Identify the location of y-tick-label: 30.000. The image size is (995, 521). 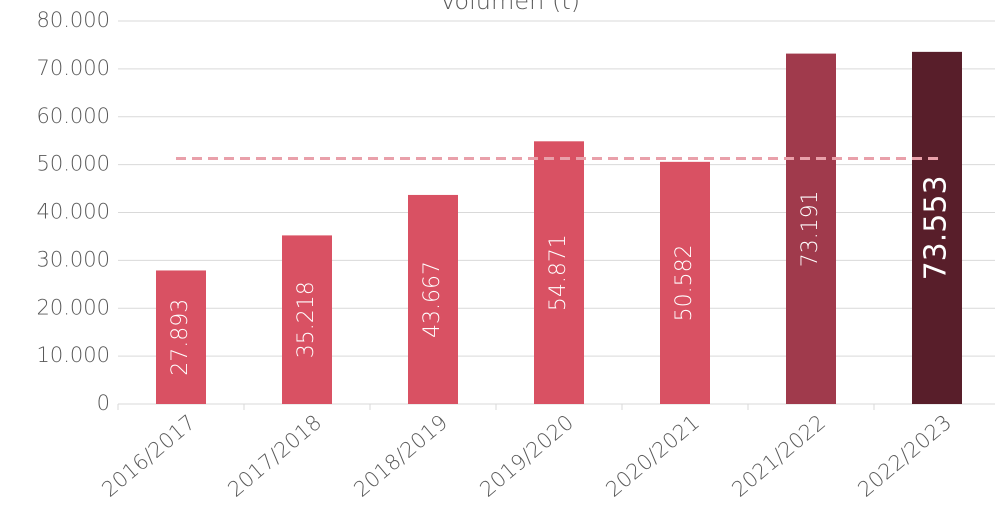
(73, 259).